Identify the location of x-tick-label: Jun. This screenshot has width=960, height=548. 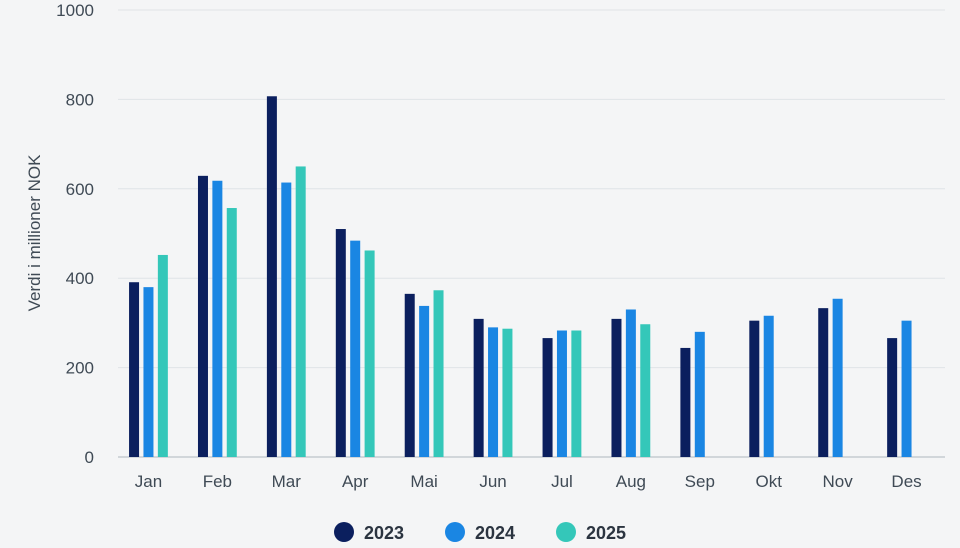
(492, 481).